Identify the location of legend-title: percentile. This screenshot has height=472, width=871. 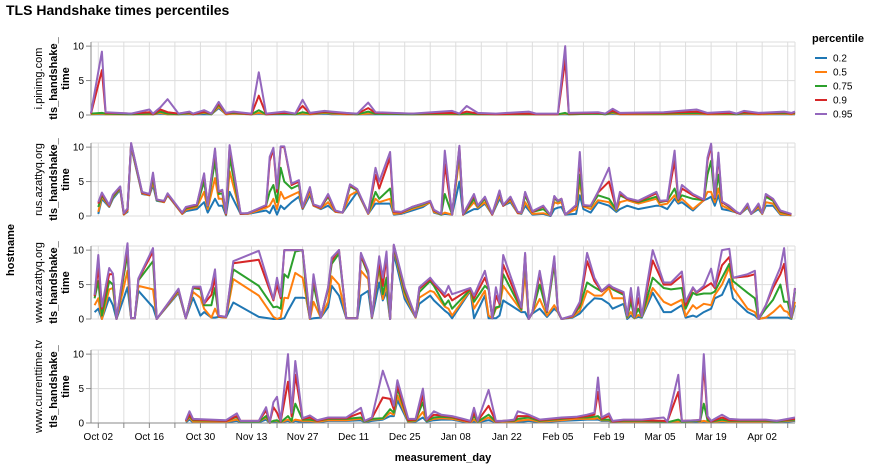
(838, 39).